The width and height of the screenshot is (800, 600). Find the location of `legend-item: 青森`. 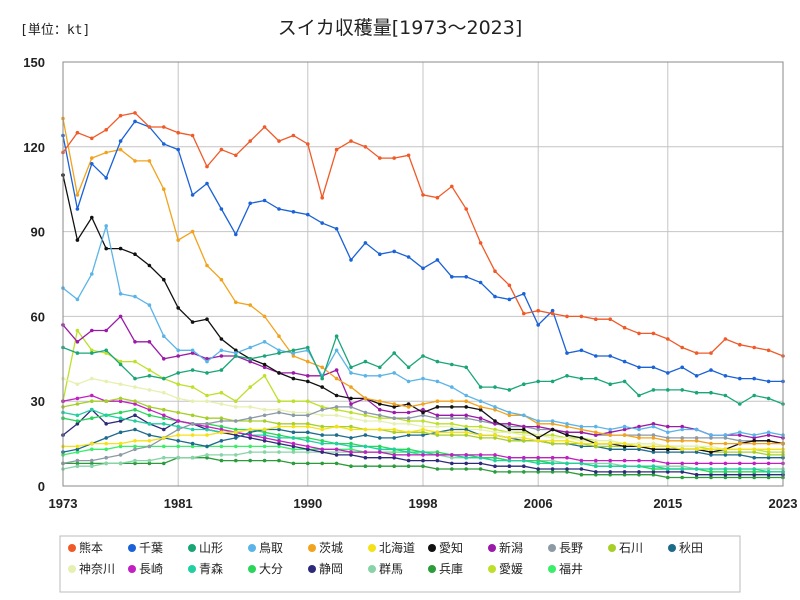

legend-item: 青森 is located at coordinates (205, 568).